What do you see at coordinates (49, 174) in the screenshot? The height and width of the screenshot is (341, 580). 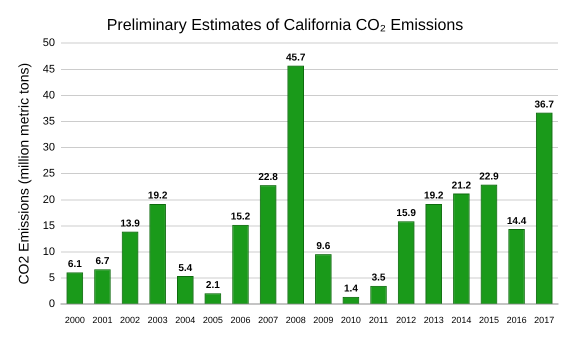 I see `y-tick-label: 25` at bounding box center [49, 174].